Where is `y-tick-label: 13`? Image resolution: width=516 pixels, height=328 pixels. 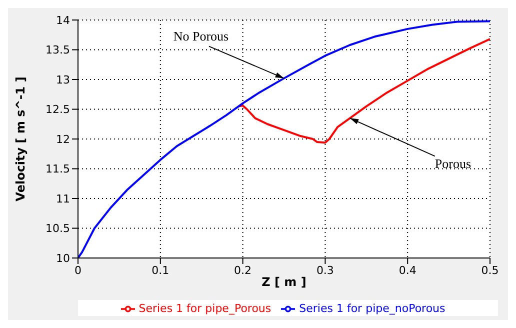 y-tick-label: 13 is located at coordinates (63, 79).